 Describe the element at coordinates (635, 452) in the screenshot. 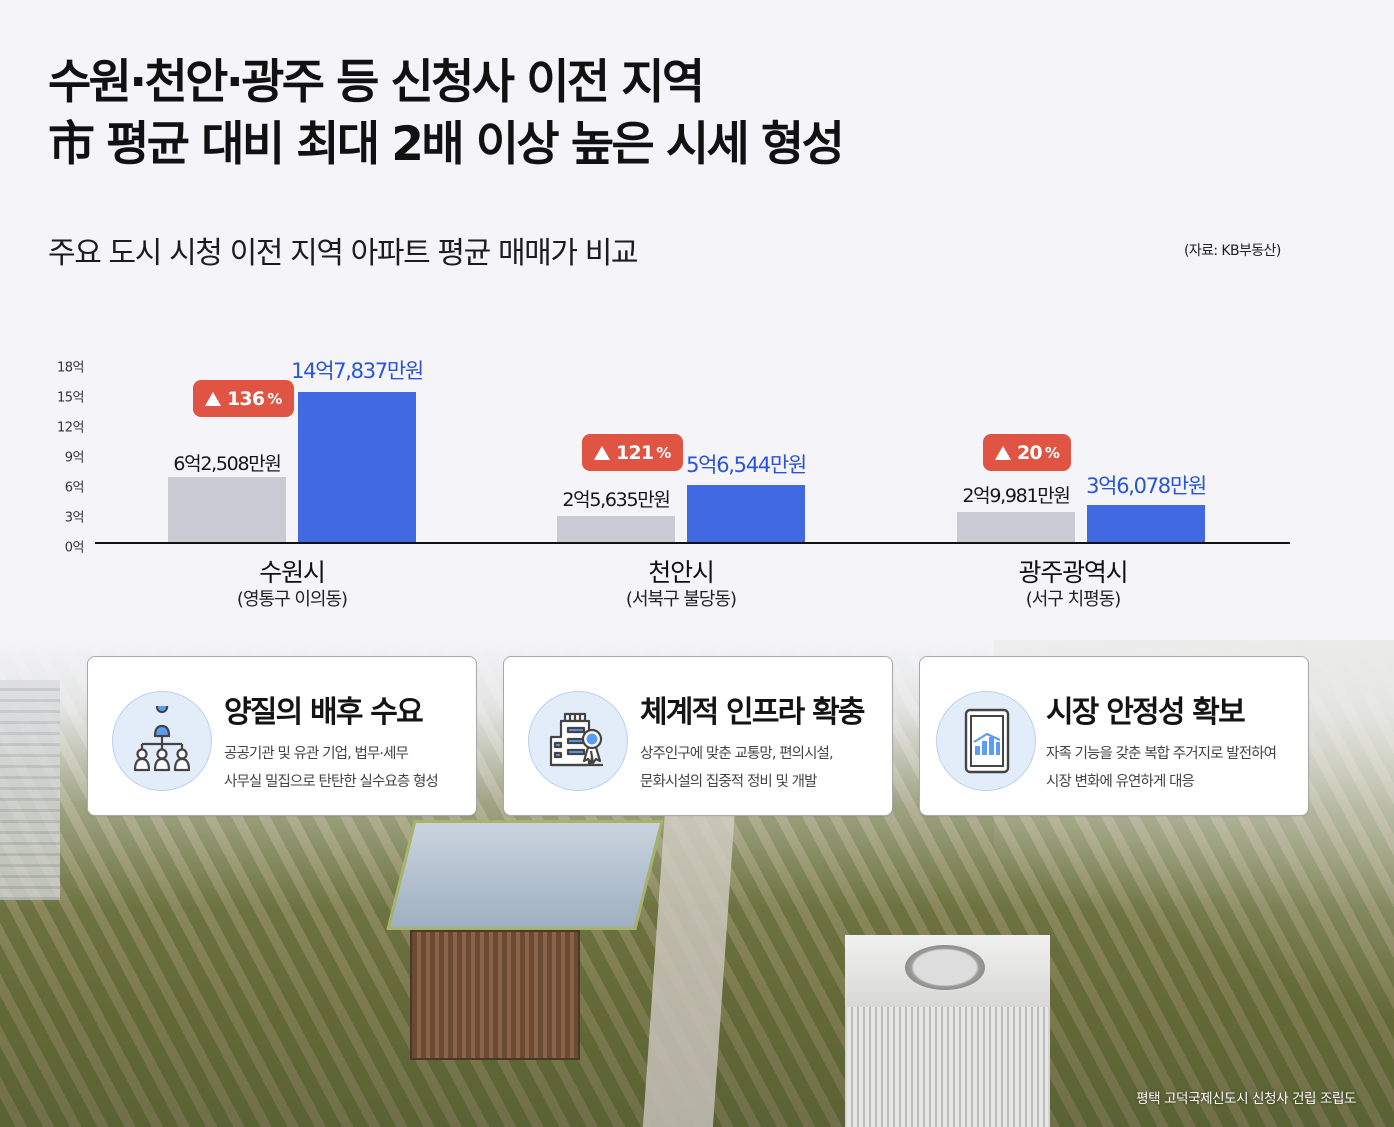

I see `badge-value: 121` at that location.